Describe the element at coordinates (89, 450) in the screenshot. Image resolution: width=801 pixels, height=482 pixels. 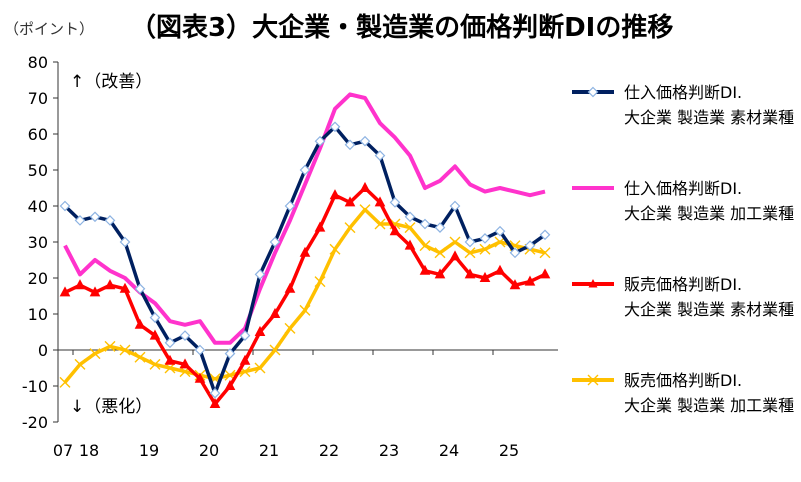
I see `x-tick-label: 18` at that location.